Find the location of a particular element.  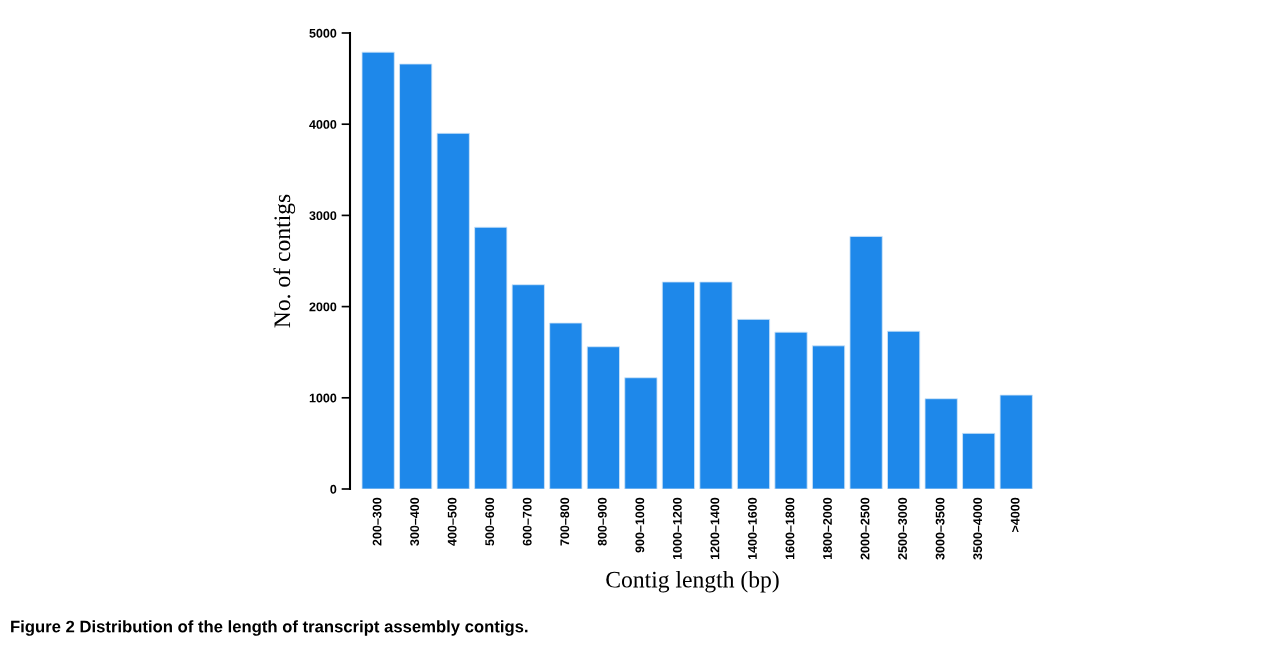

caption: Figure 2 Distribution of the length of transcript assembly contigs. is located at coordinates (269, 628).